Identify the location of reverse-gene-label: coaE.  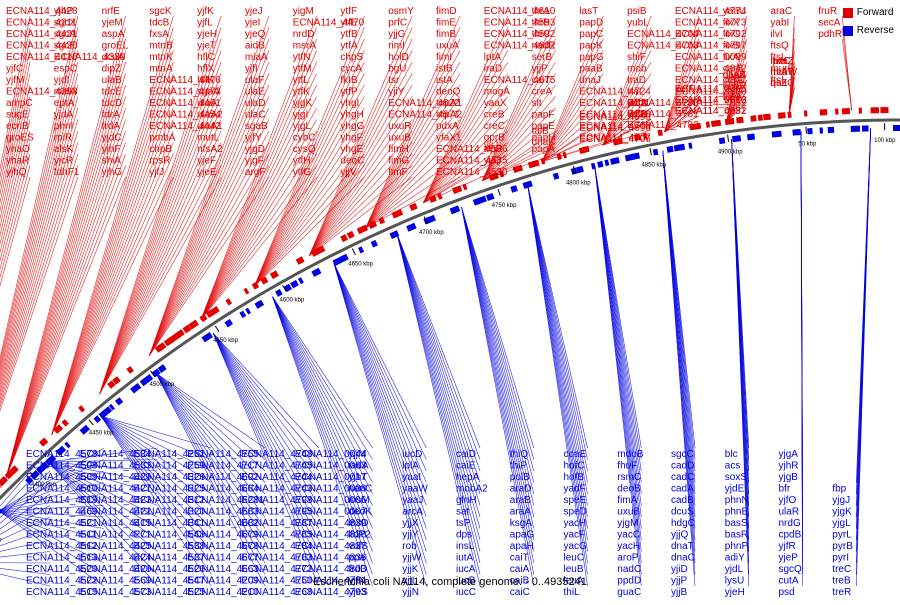
(575, 454).